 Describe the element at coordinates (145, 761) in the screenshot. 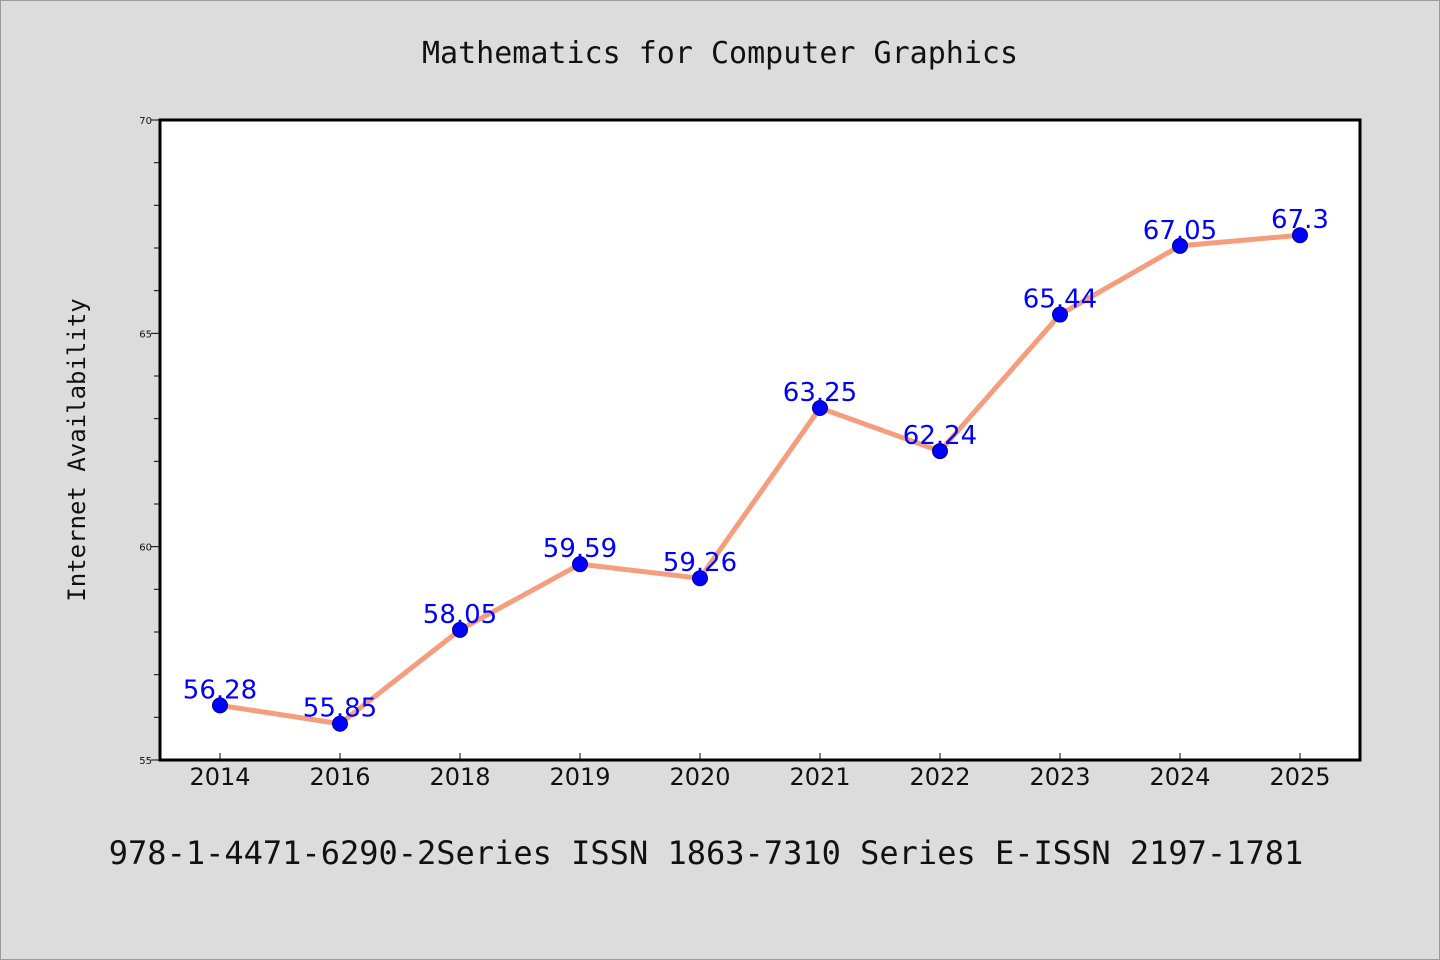

I see `y-tick-label: 55` at that location.